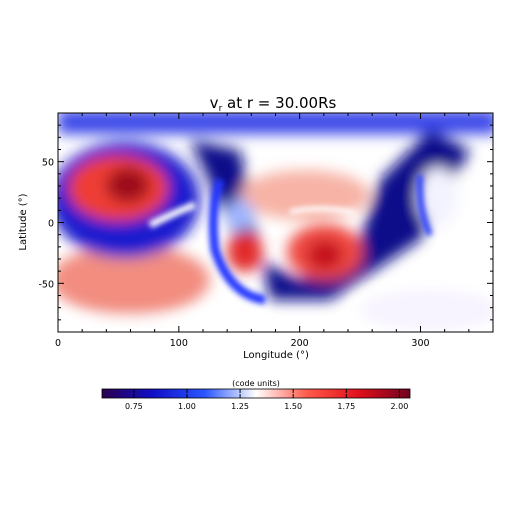 This screenshot has height=512, width=512. What do you see at coordinates (300, 343) in the screenshot?
I see `x-tick-label: 200` at bounding box center [300, 343].